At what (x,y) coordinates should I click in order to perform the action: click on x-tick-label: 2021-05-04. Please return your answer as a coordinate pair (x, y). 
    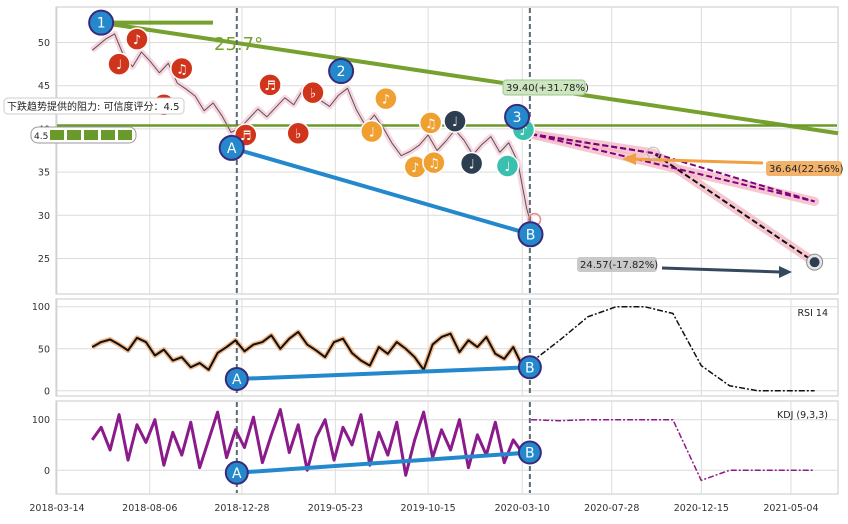
    Looking at the image, I should click on (790, 508).